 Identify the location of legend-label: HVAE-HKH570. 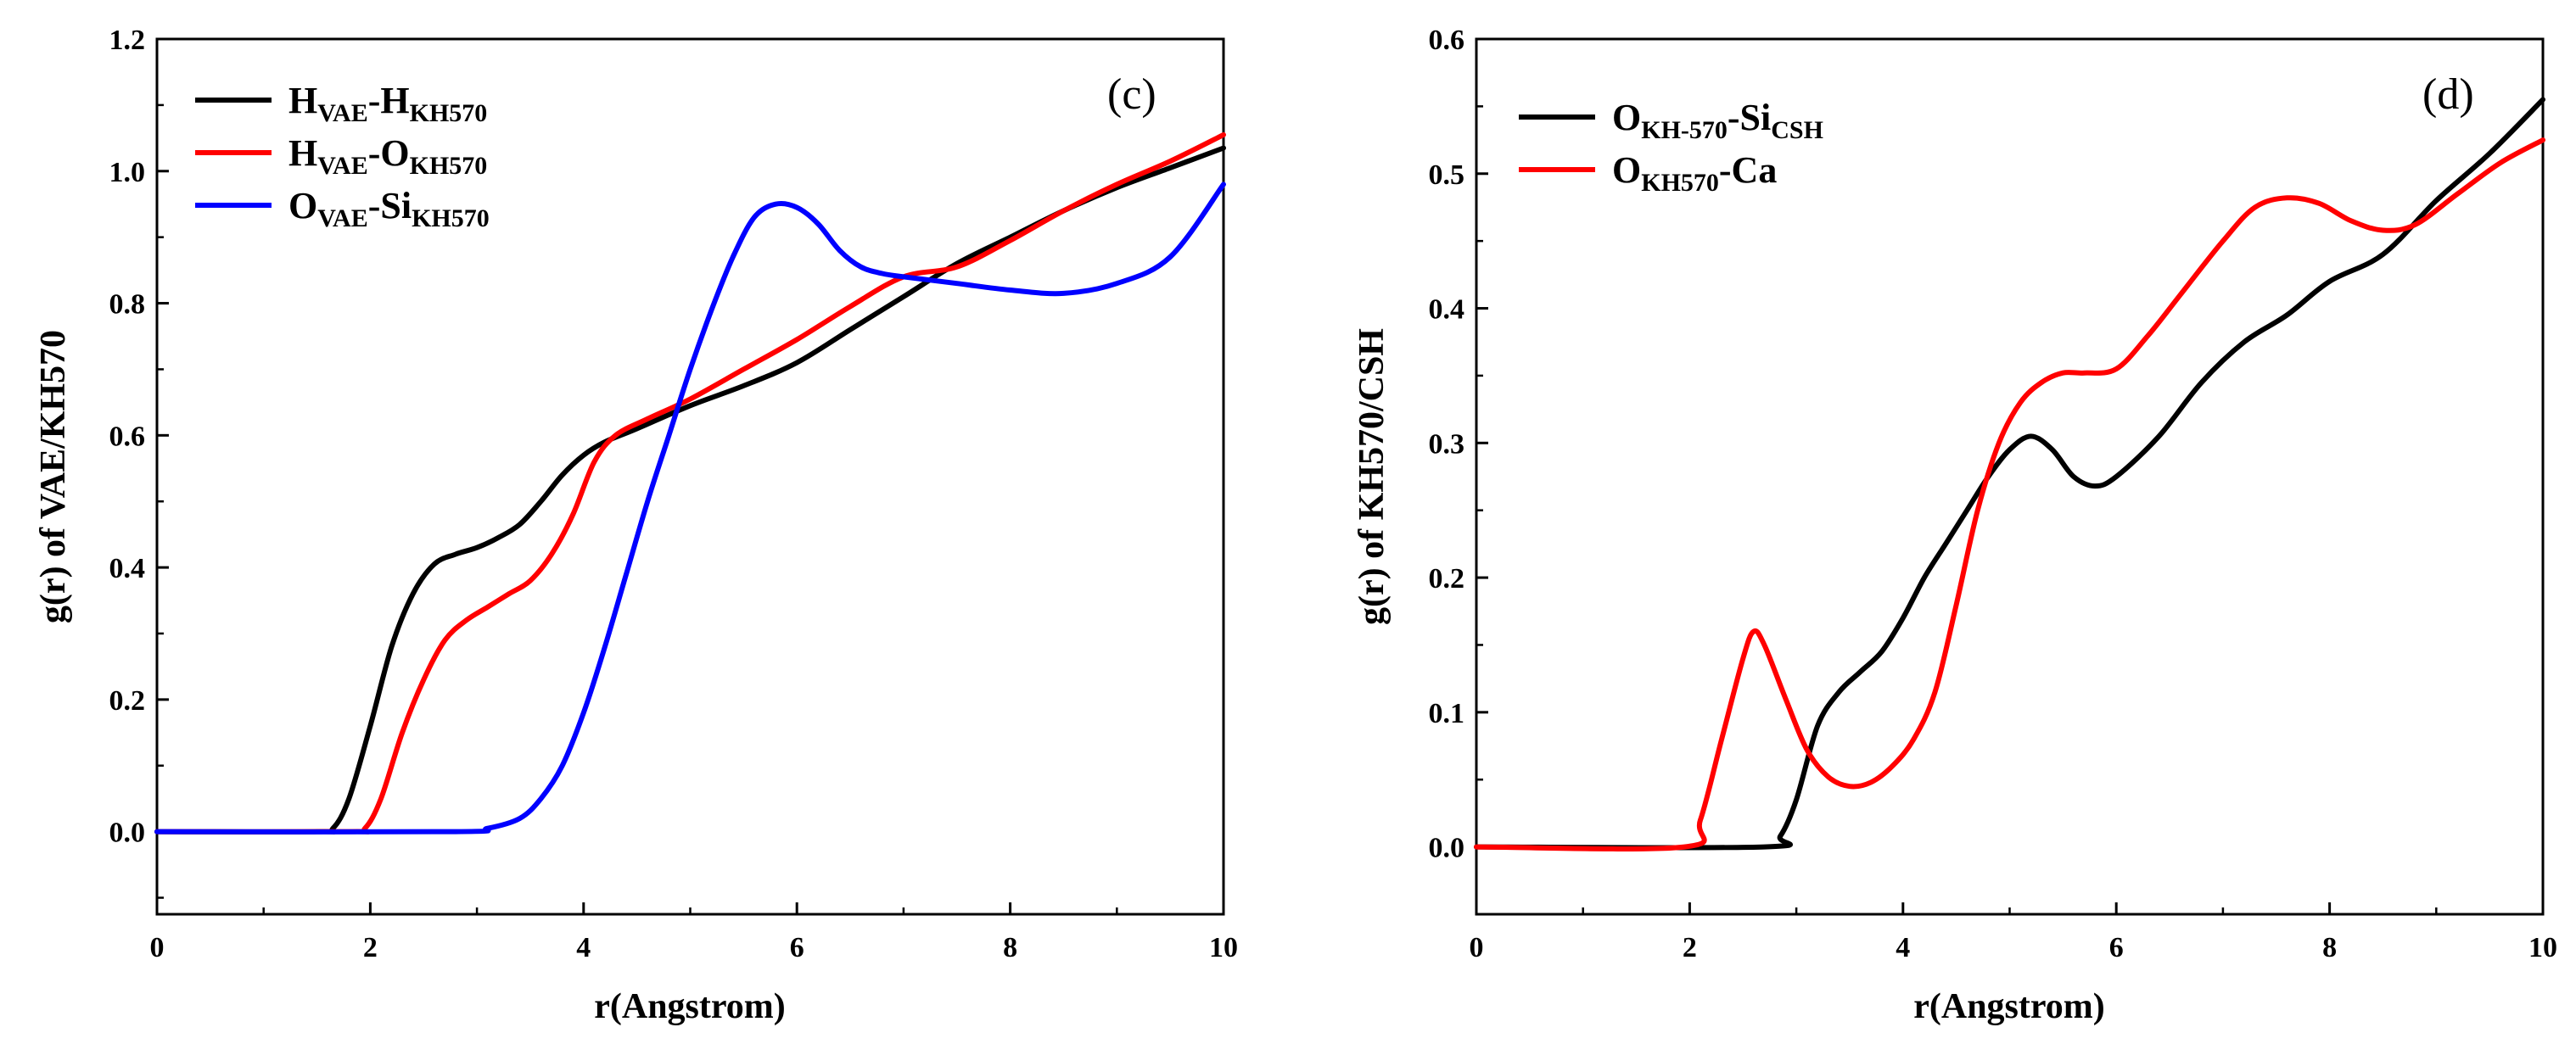
(388, 104).